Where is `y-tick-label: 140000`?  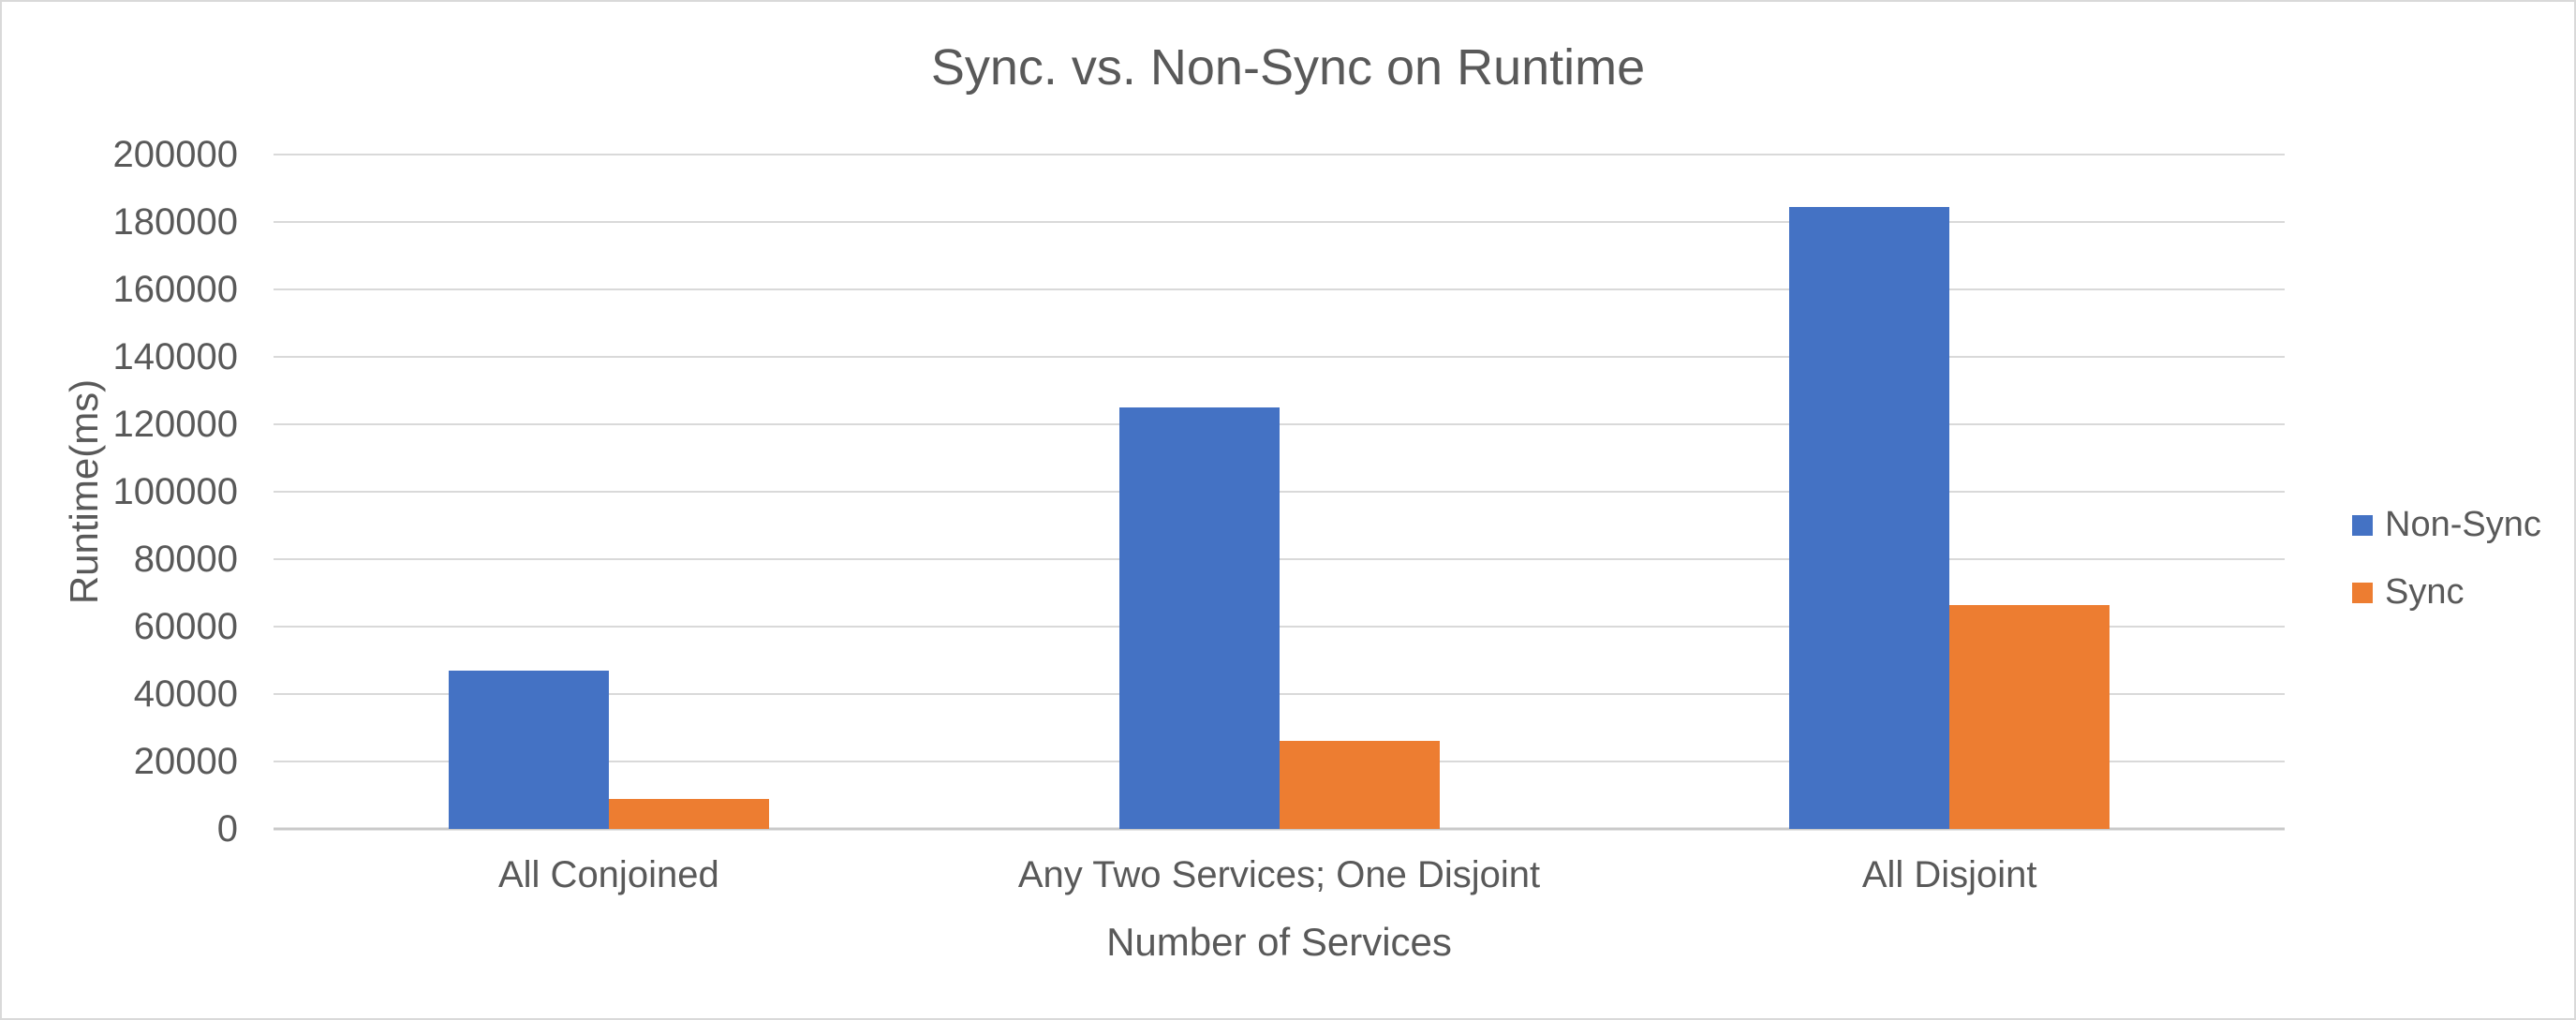
y-tick-label: 140000 is located at coordinates (175, 356).